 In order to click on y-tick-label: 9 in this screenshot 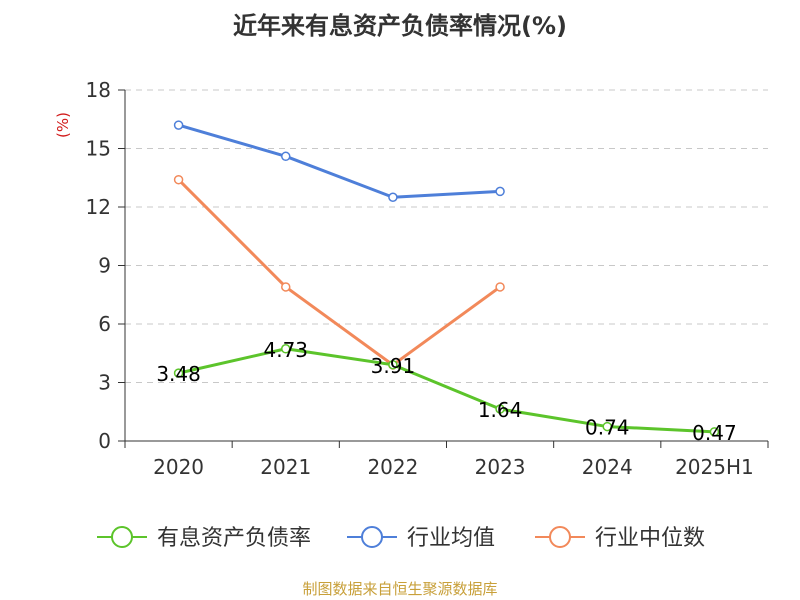, I will do `click(104, 266)`.